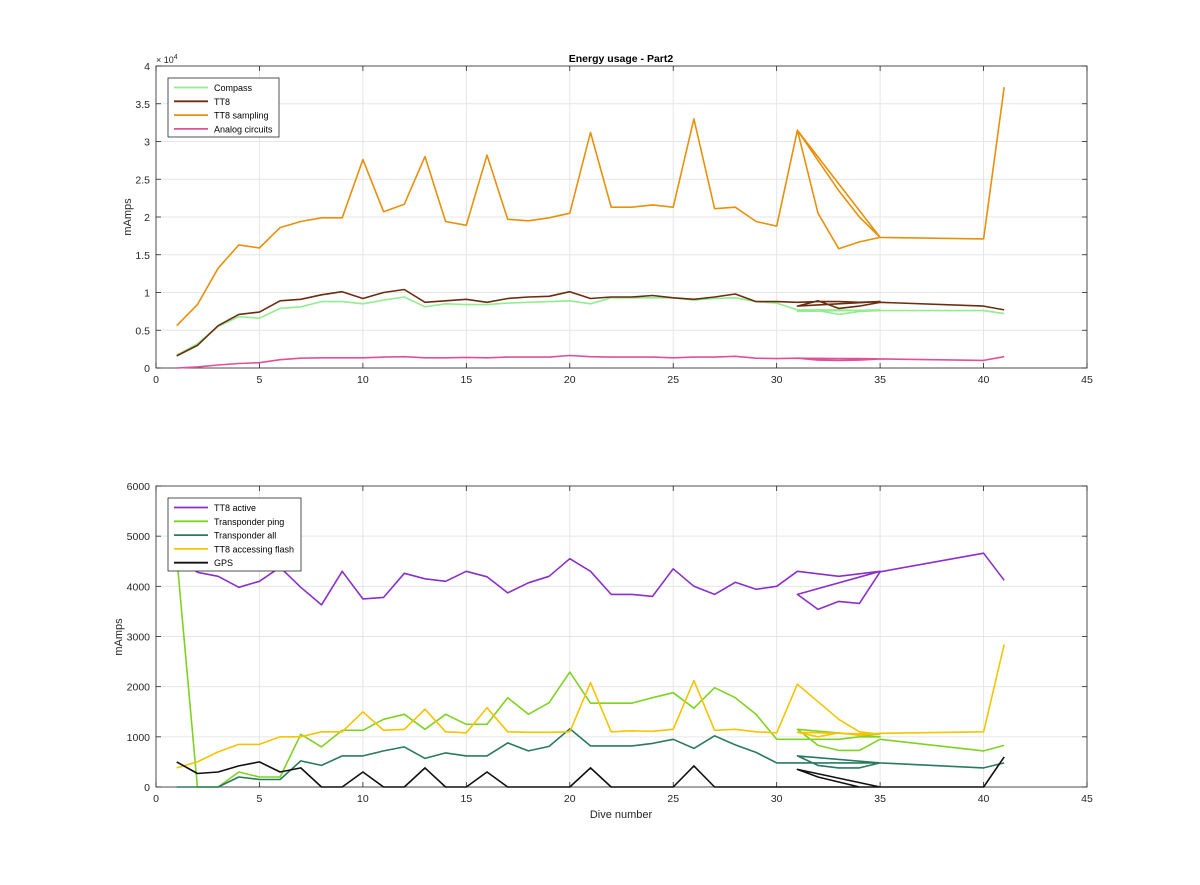 This screenshot has width=1200, height=885. I want to click on svg-text: × 10⁴, so click(167, 59).